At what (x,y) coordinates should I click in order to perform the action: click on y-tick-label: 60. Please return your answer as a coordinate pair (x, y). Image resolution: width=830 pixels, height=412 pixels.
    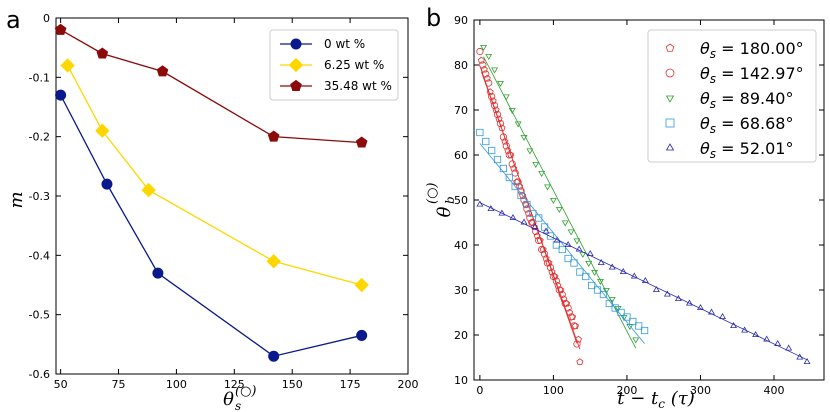
    Looking at the image, I should click on (461, 155).